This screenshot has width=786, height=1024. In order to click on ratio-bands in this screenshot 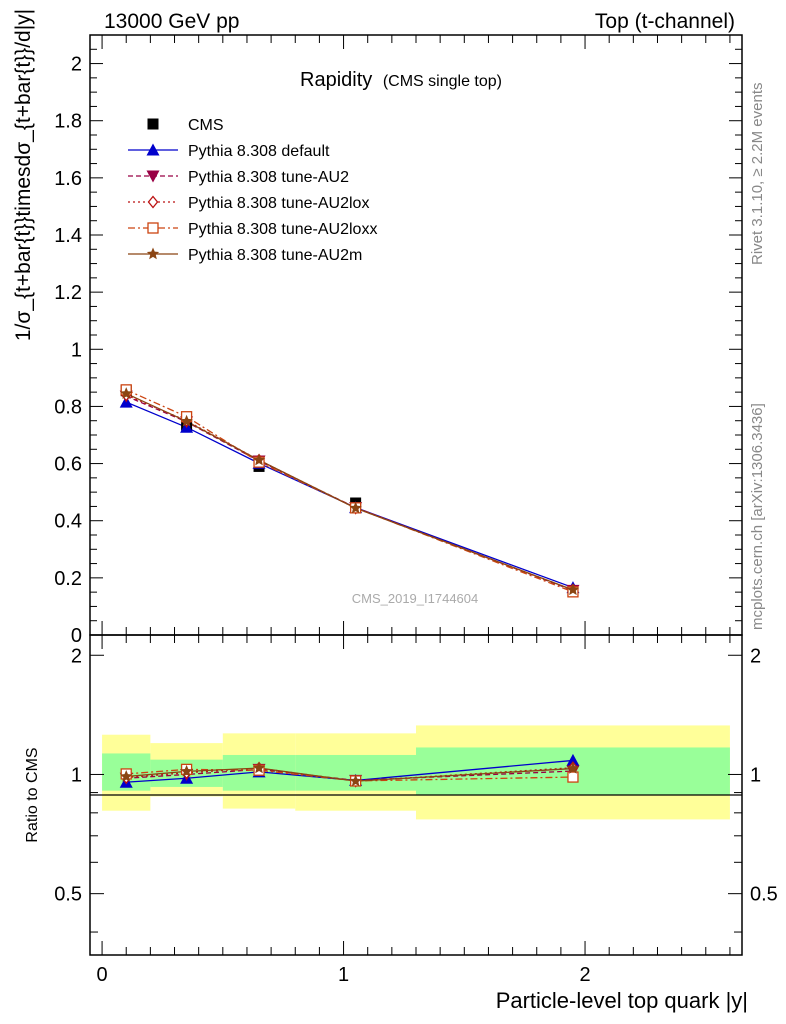, I will do `click(416, 772)`.